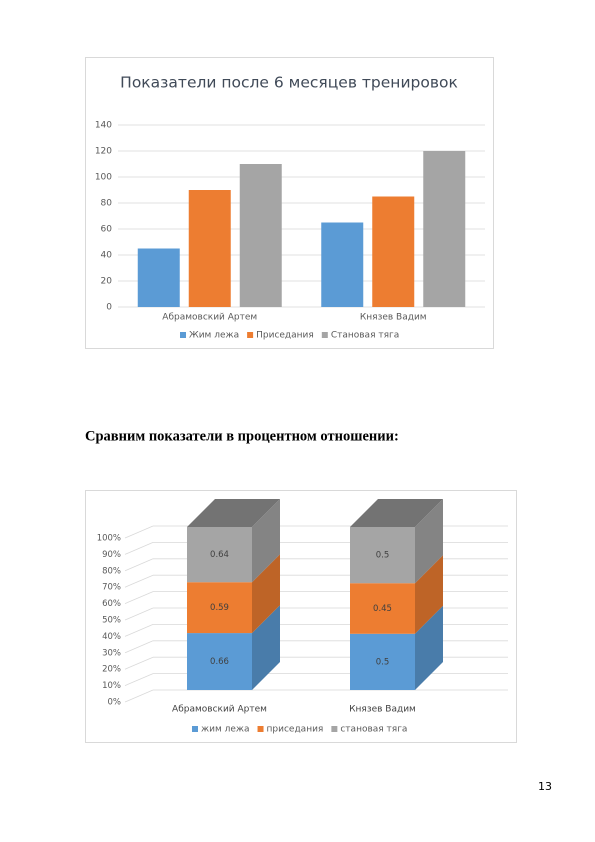  What do you see at coordinates (103, 178) in the screenshot?
I see `y-tick-label: 100` at bounding box center [103, 178].